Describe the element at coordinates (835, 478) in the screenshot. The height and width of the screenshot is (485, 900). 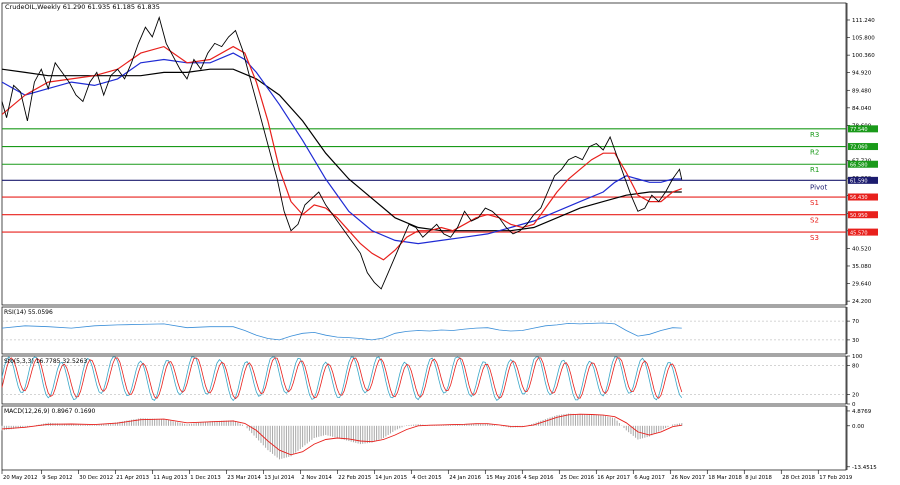
I see `x-tick-label: 17 Feb 2019` at that location.